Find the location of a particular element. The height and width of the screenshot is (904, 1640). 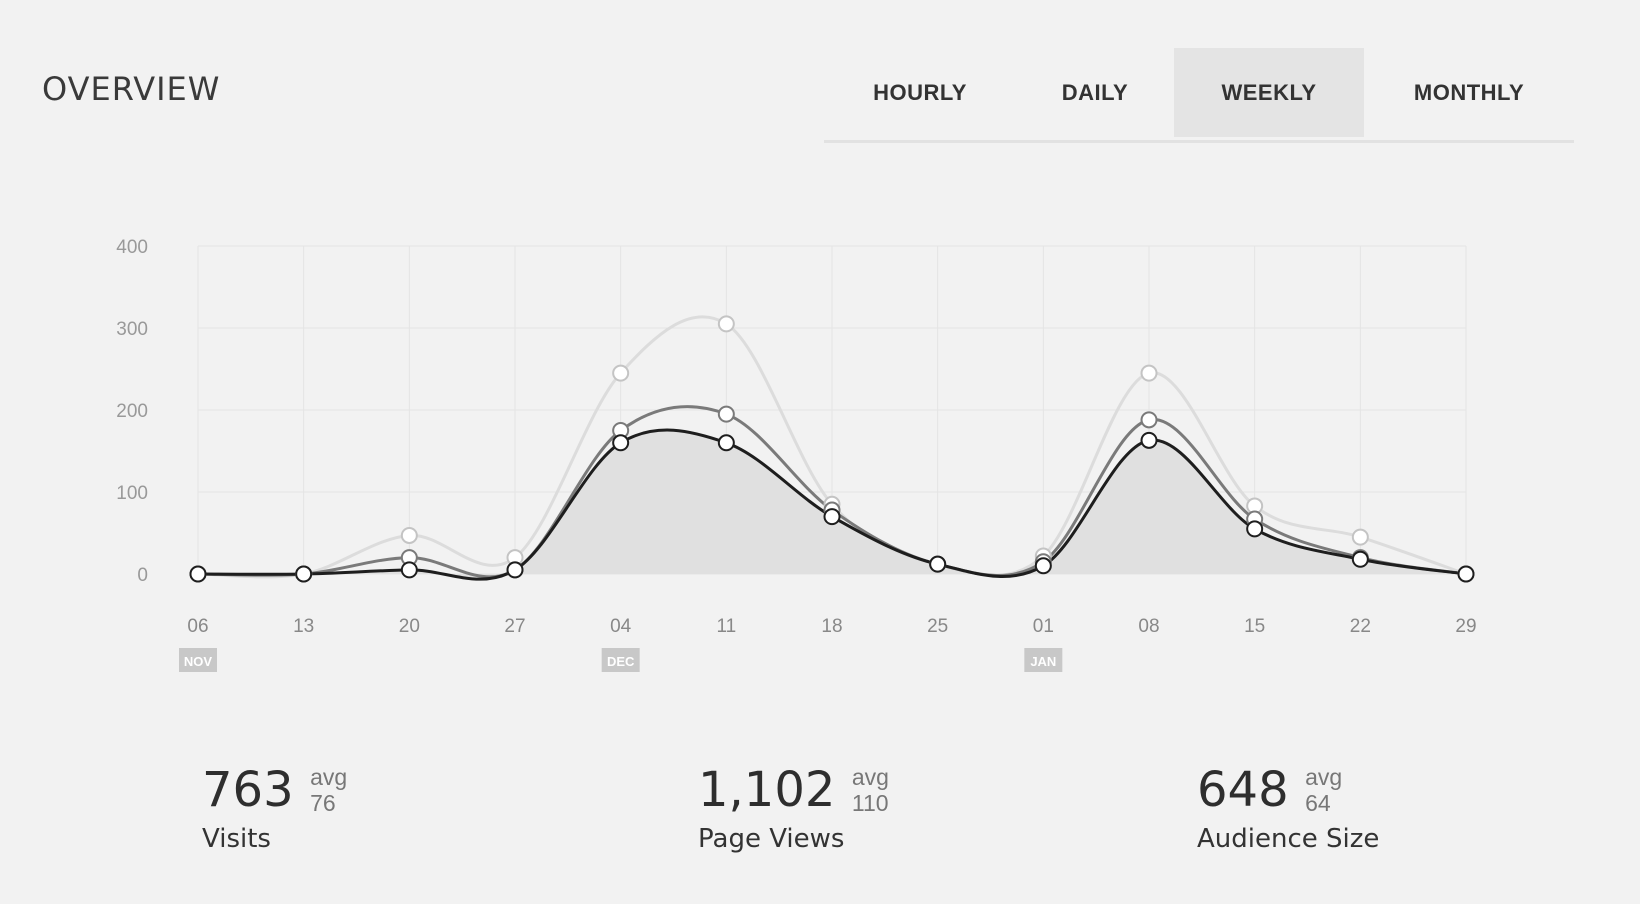

month-badge-label: NOV is located at coordinates (198, 661).